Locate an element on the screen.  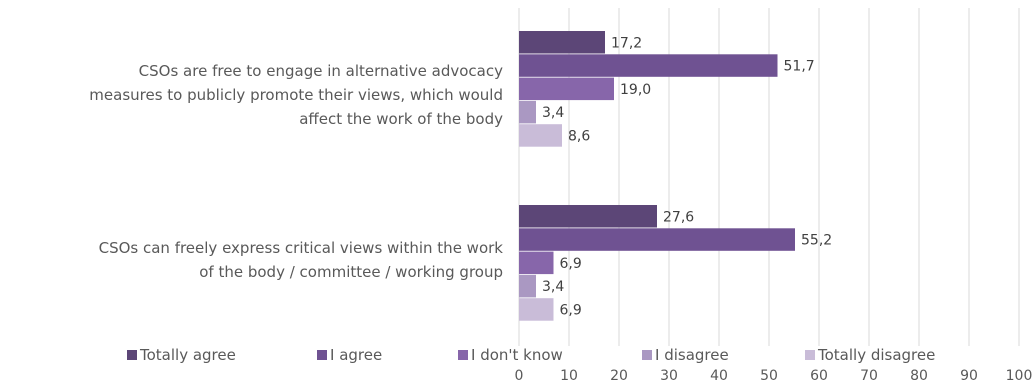
category-label-line: of the body / committee / working group is located at coordinates (351, 272).